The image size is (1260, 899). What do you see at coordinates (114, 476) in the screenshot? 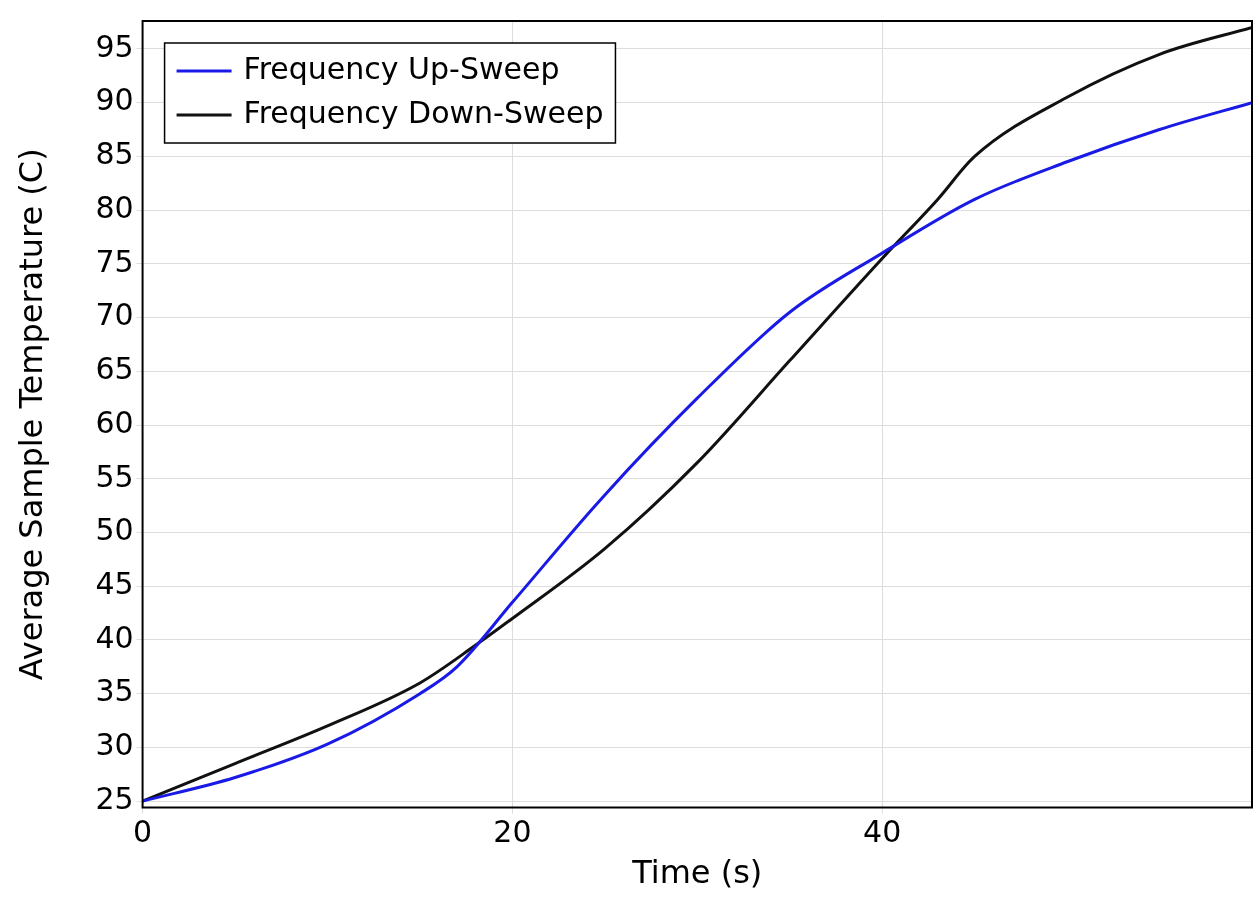
I see `y-tick-label: 55` at bounding box center [114, 476].